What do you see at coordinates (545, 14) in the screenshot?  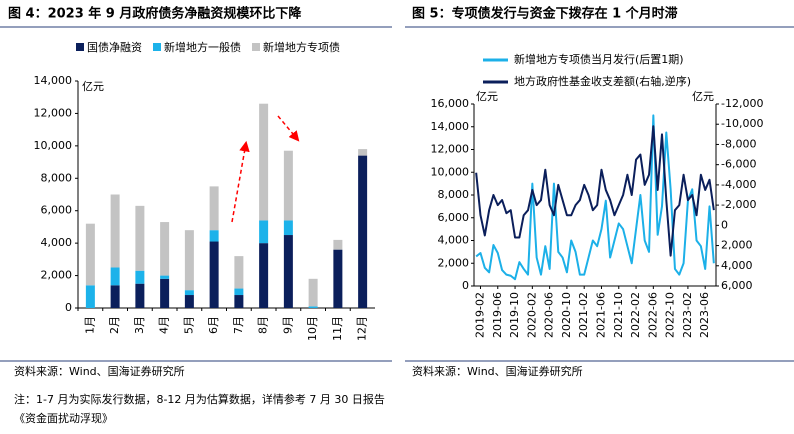 I see `chart-title: 图 5：专项债发行与资金下拨存在 1 个月时滞` at bounding box center [545, 14].